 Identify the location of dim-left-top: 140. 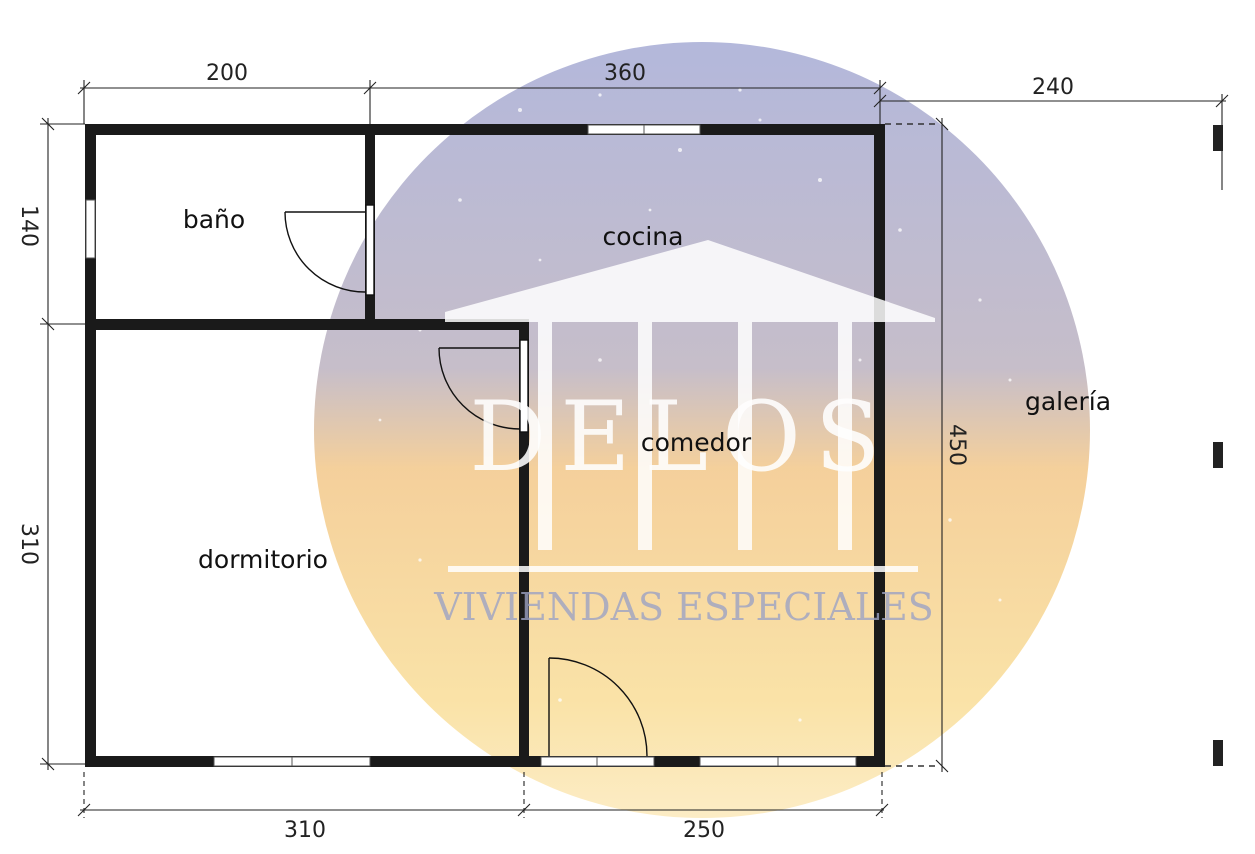
(28, 226).